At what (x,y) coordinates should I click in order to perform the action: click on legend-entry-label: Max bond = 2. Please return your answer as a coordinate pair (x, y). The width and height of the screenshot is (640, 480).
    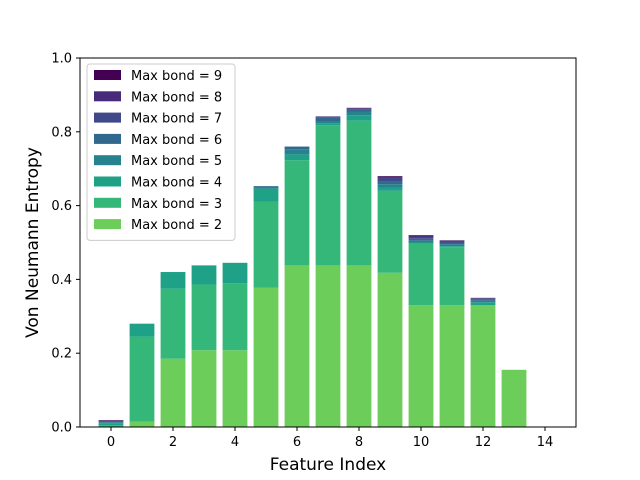
    Looking at the image, I should click on (176, 225).